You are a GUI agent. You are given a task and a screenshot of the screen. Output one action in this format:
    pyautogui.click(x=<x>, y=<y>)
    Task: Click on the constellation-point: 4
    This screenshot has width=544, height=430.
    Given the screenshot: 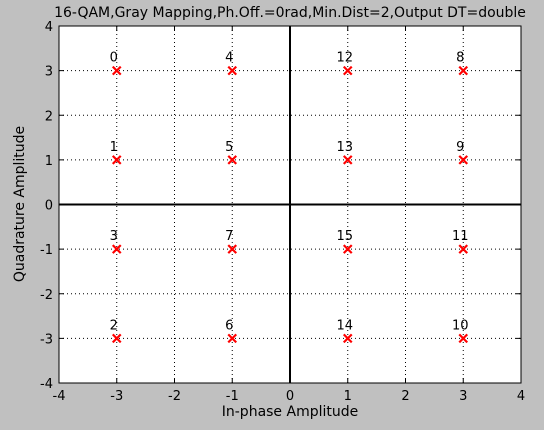 What is the action you would take?
    pyautogui.click(x=231, y=63)
    